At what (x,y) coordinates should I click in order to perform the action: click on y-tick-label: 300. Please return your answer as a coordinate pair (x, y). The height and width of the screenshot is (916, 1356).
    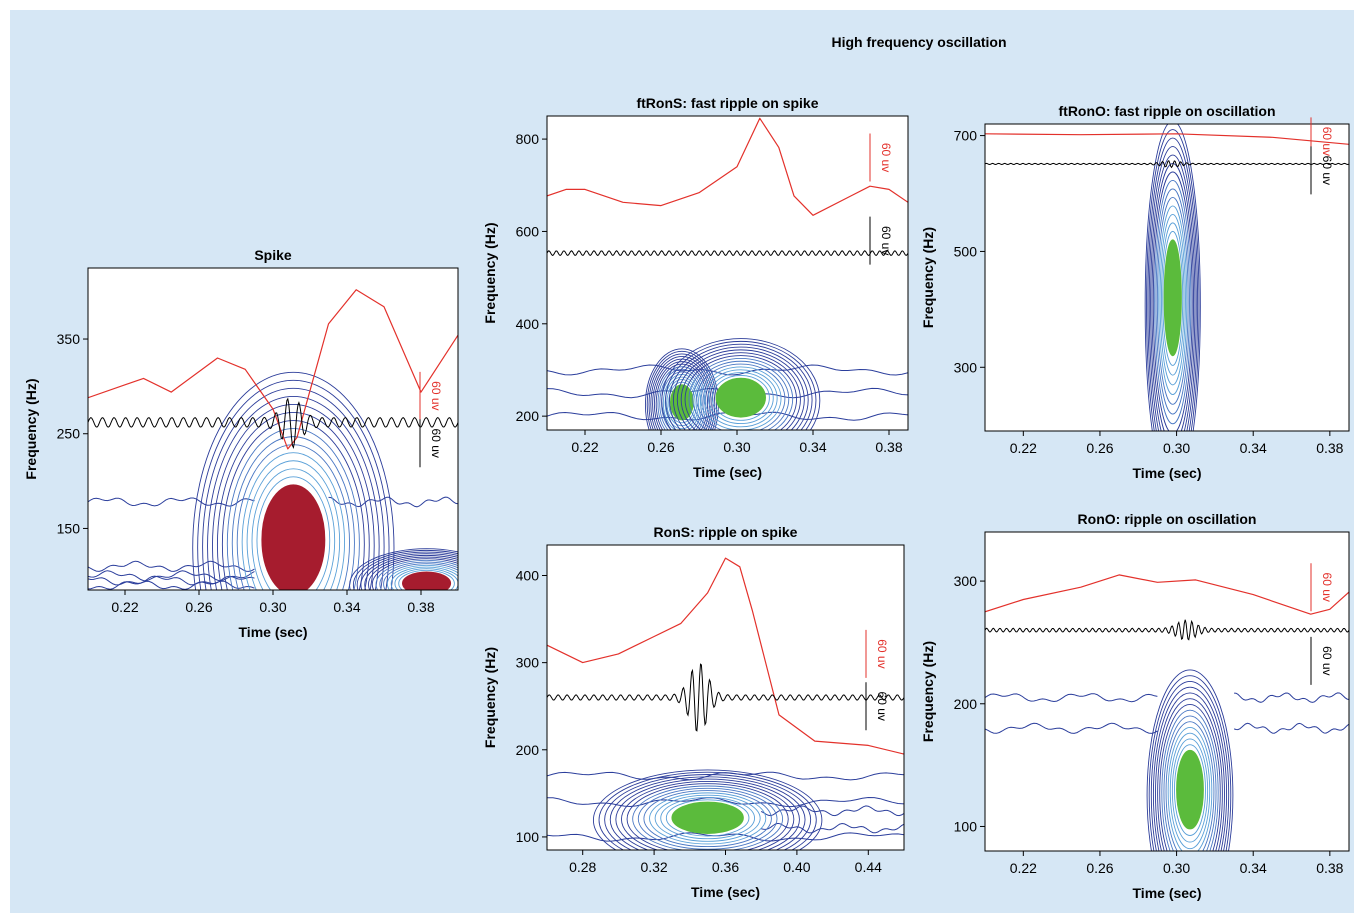
    Looking at the image, I should click on (966, 581).